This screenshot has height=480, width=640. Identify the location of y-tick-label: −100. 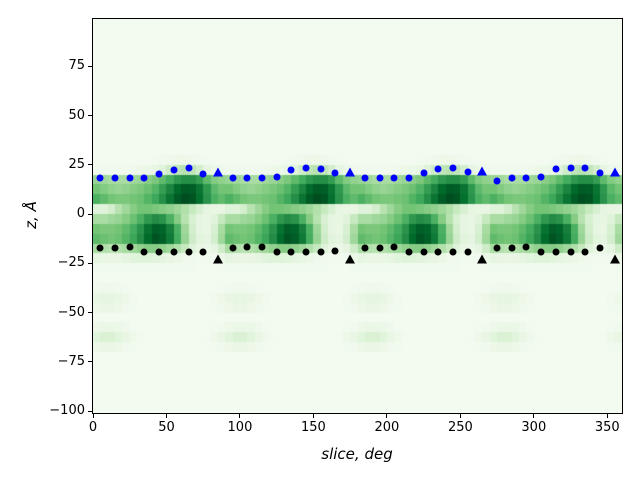
(67, 411).